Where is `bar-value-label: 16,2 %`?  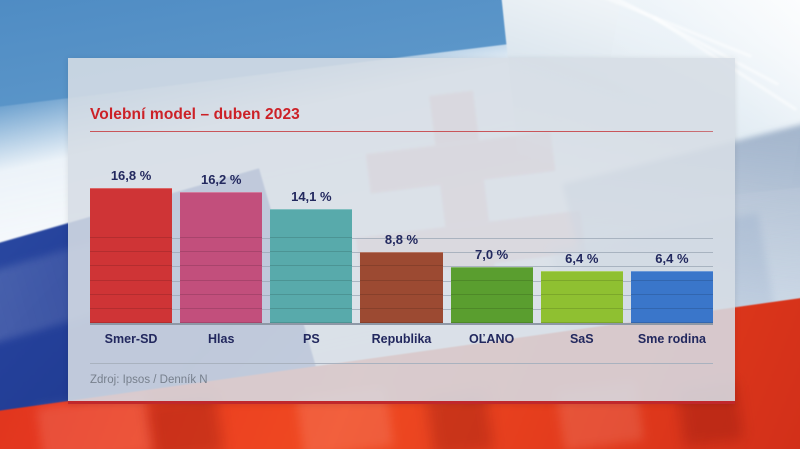
bar-value-label: 16,2 % is located at coordinates (221, 179).